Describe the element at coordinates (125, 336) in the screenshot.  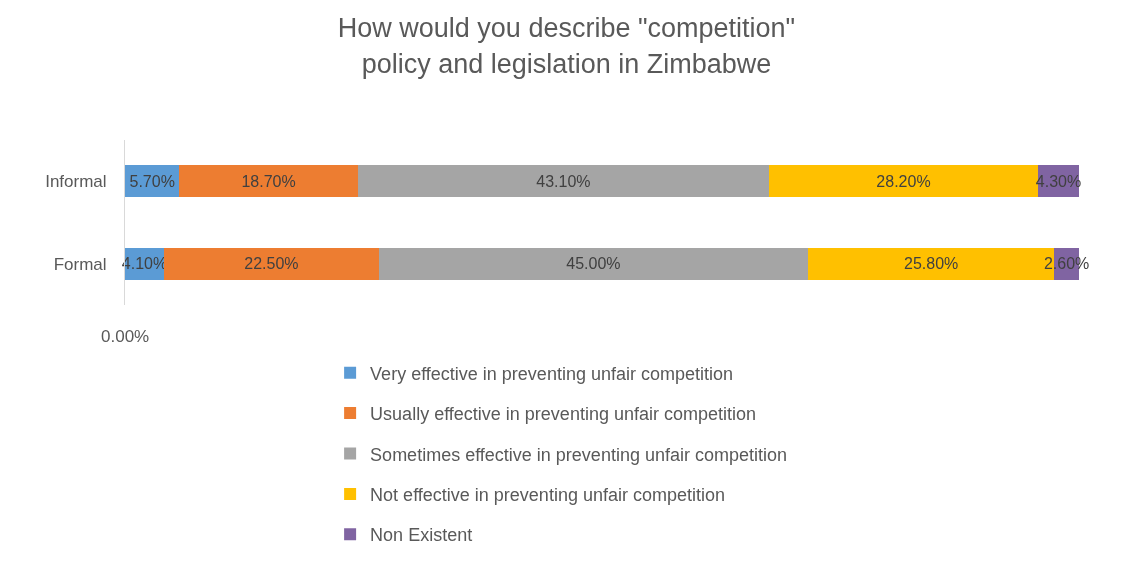
I see `text: 0.00%` at that location.